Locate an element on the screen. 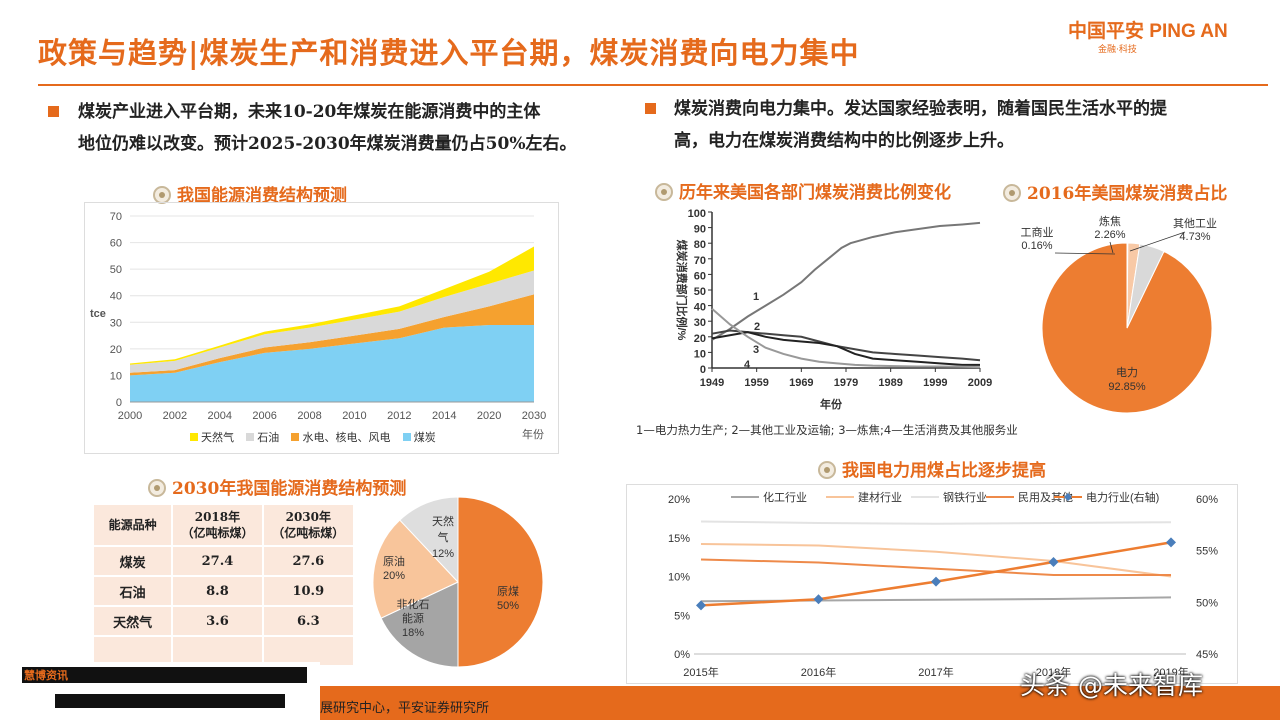 The image size is (1280, 720). y-tick-label: 5% is located at coordinates (682, 616).